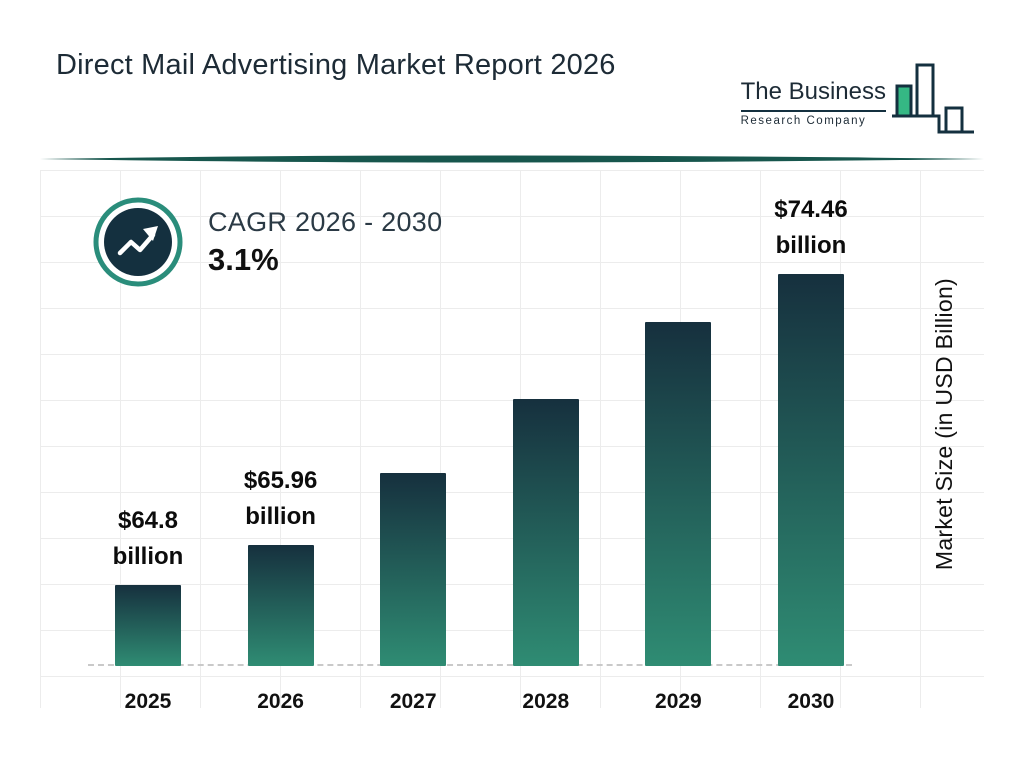  I want to click on cagr-value: 3.1%, so click(243, 259).